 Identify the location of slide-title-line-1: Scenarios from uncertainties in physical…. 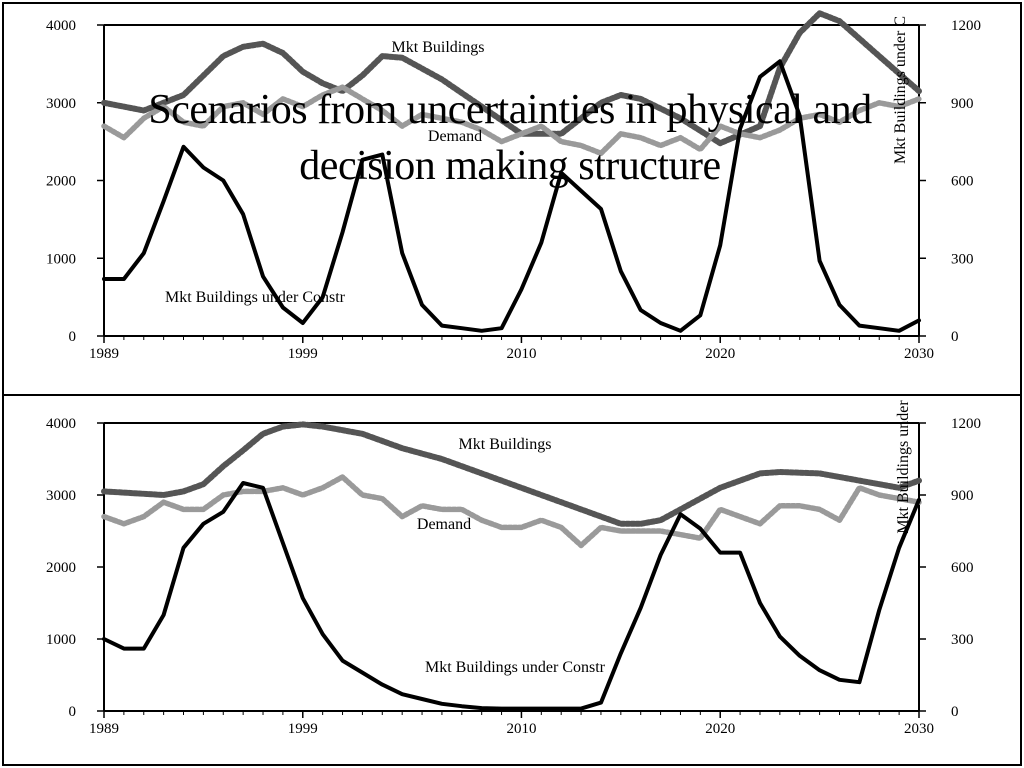
(510, 110).